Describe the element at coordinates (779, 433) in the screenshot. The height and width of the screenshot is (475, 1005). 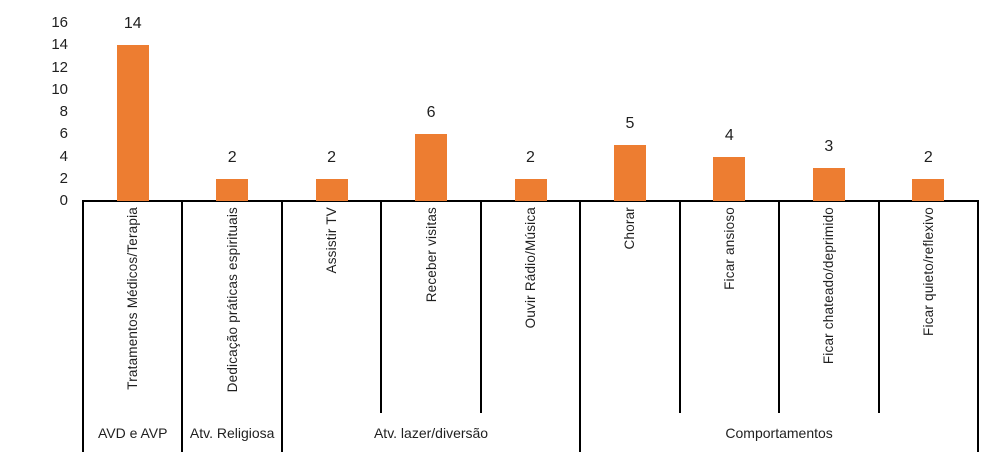
I see `group-label: Comportamentos` at that location.